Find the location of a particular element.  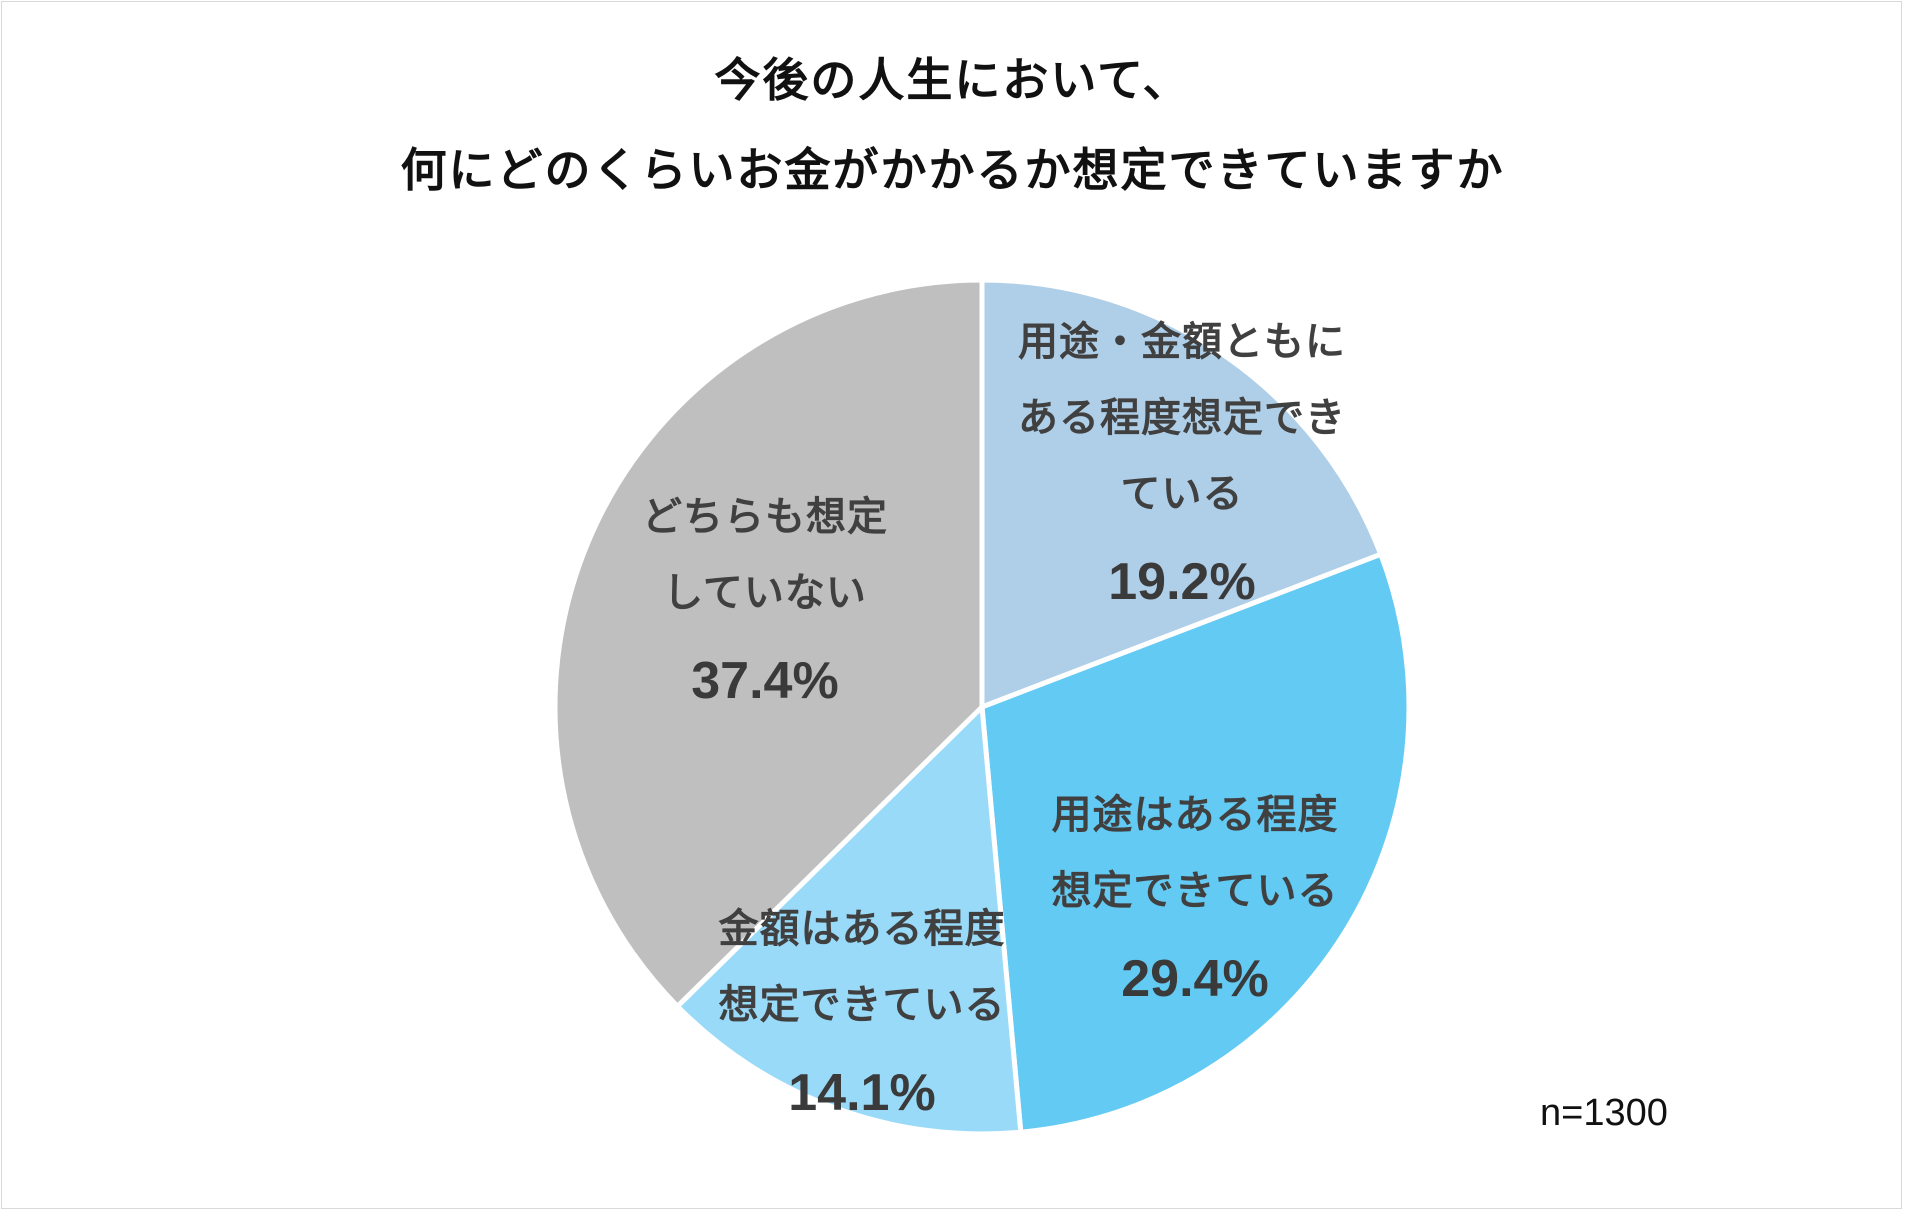

slice-label-line: ある程度想定でき is located at coordinates (1182, 418).